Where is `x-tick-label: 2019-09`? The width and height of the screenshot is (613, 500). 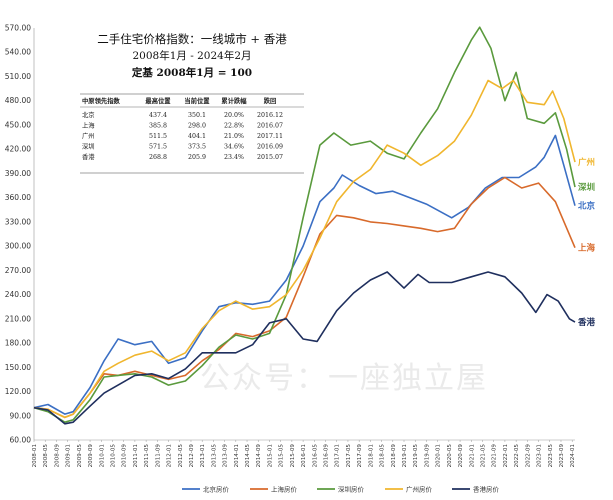 x-tick-label: 2019-09 is located at coordinates (427, 456).